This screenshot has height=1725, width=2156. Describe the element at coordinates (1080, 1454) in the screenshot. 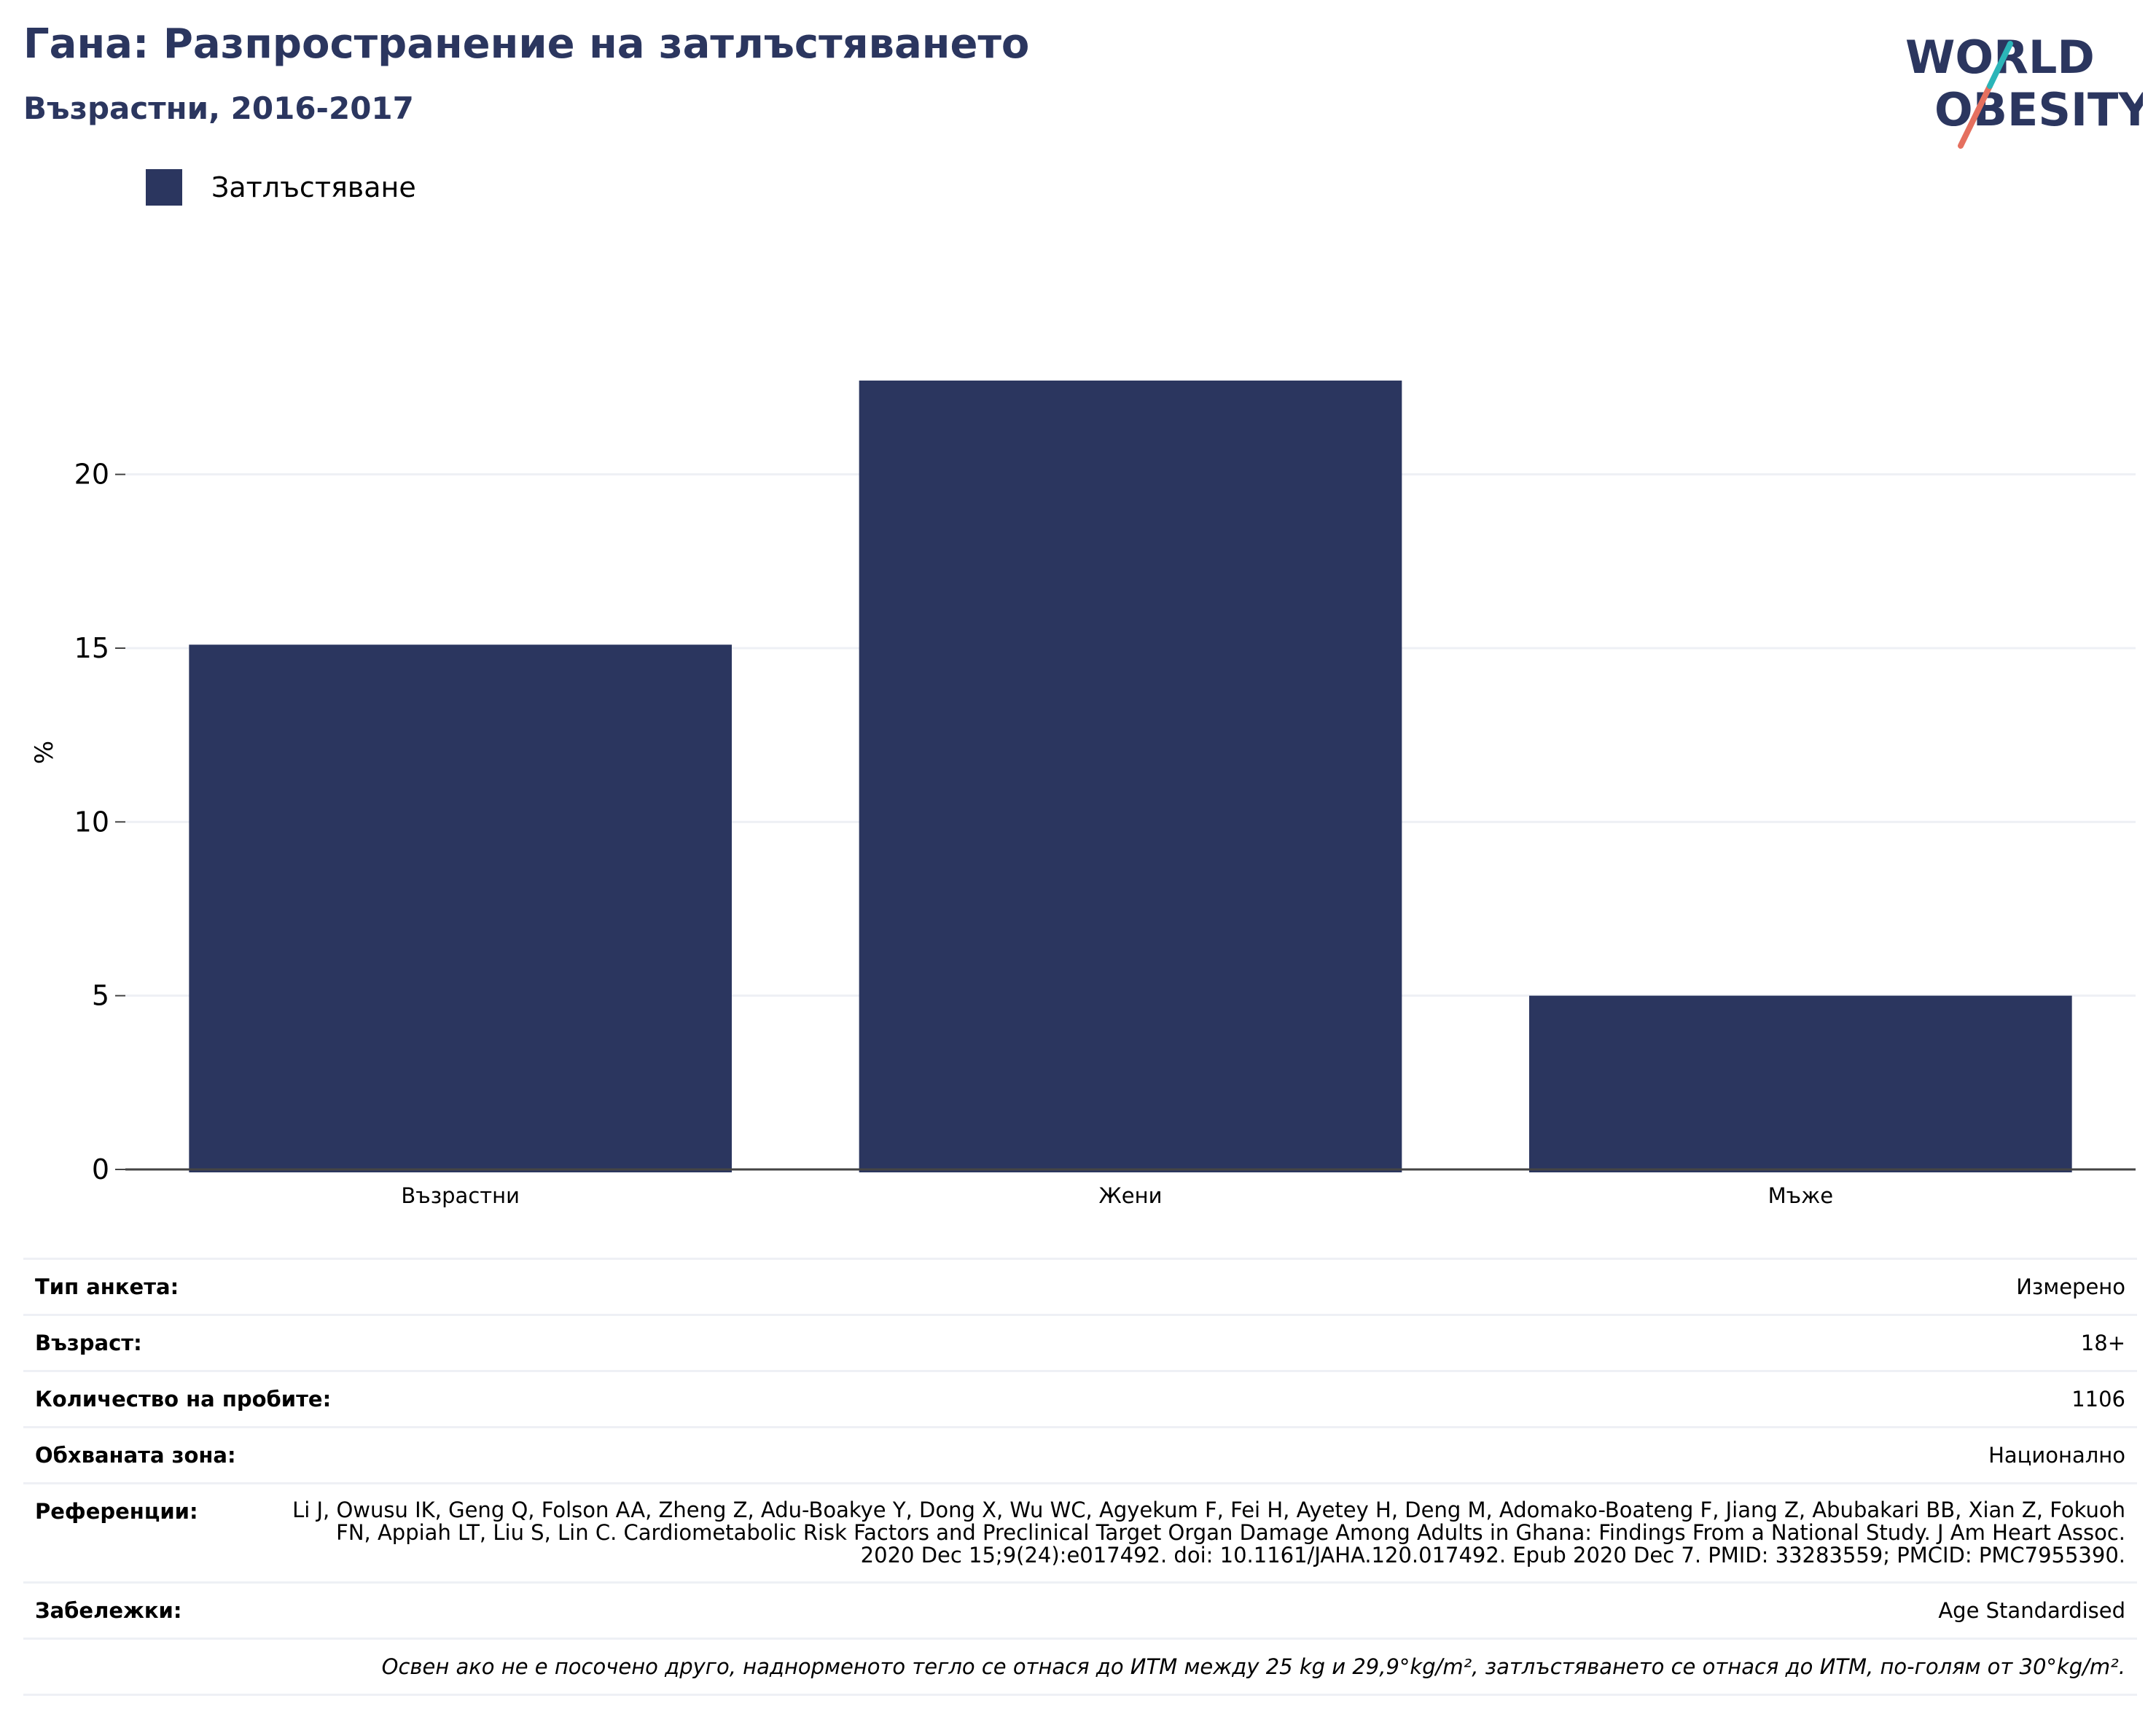

I see `info-row-area: Обхваната зона: Национално` at that location.